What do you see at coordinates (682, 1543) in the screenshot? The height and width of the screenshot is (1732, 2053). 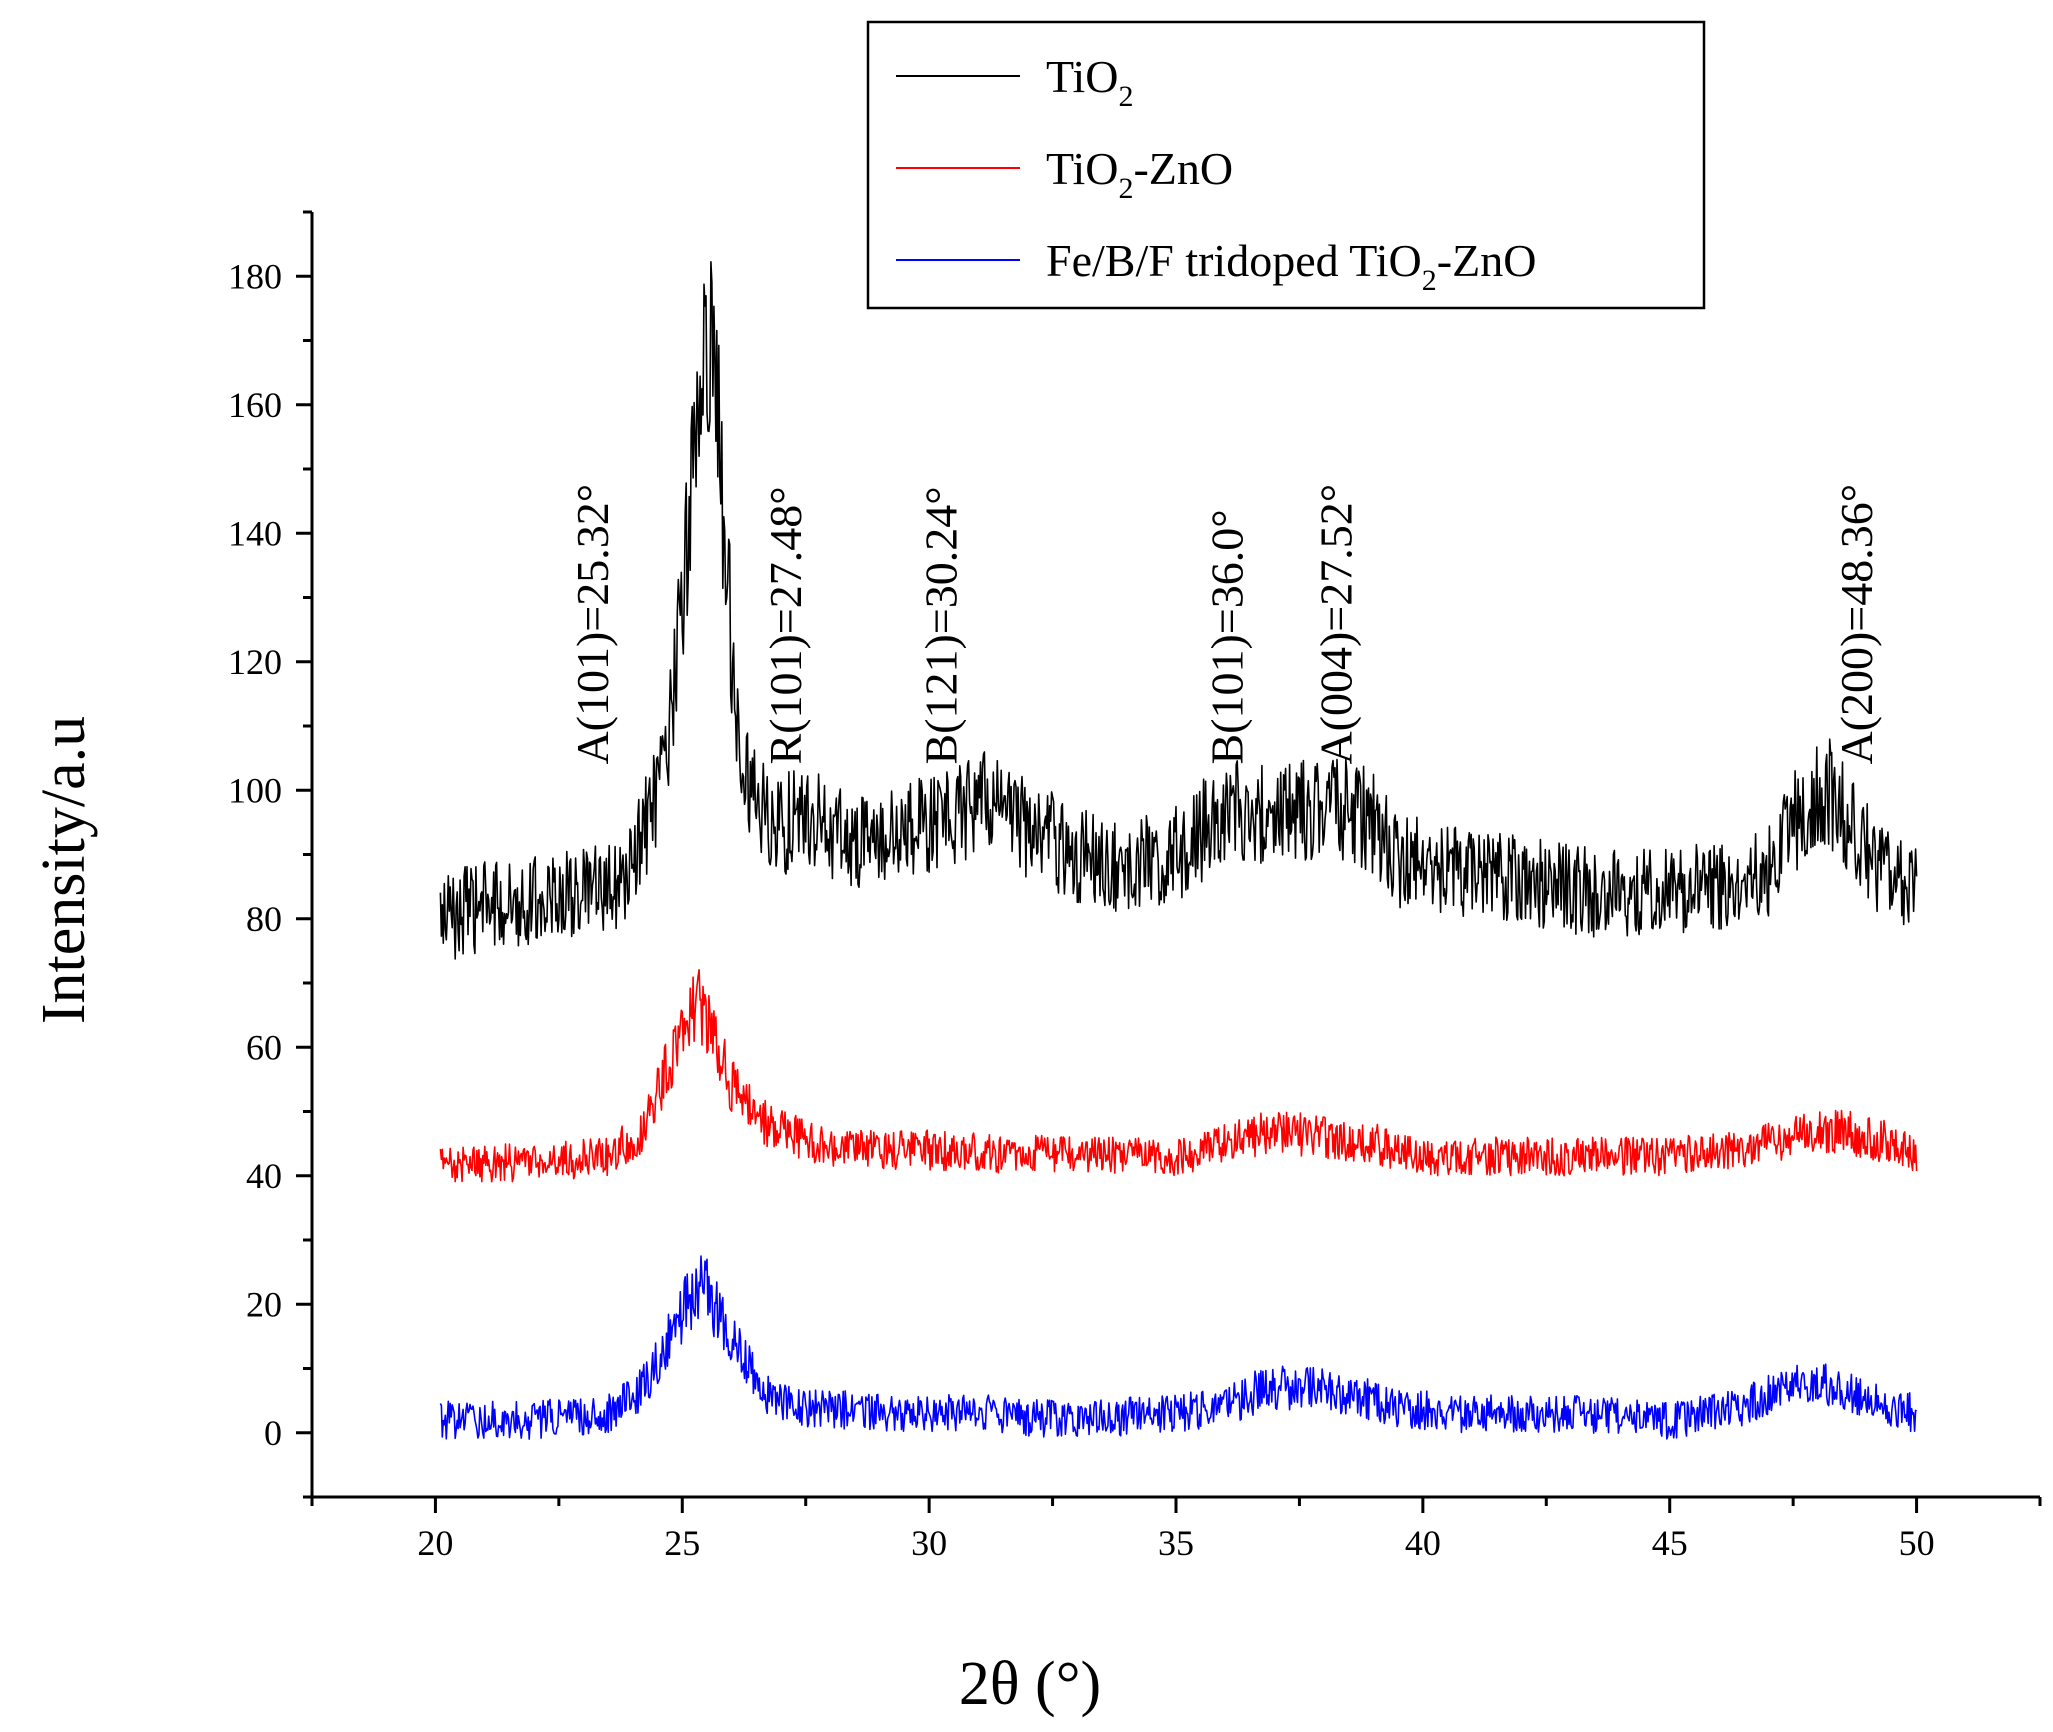 I see `x-tick-label: 25` at bounding box center [682, 1543].